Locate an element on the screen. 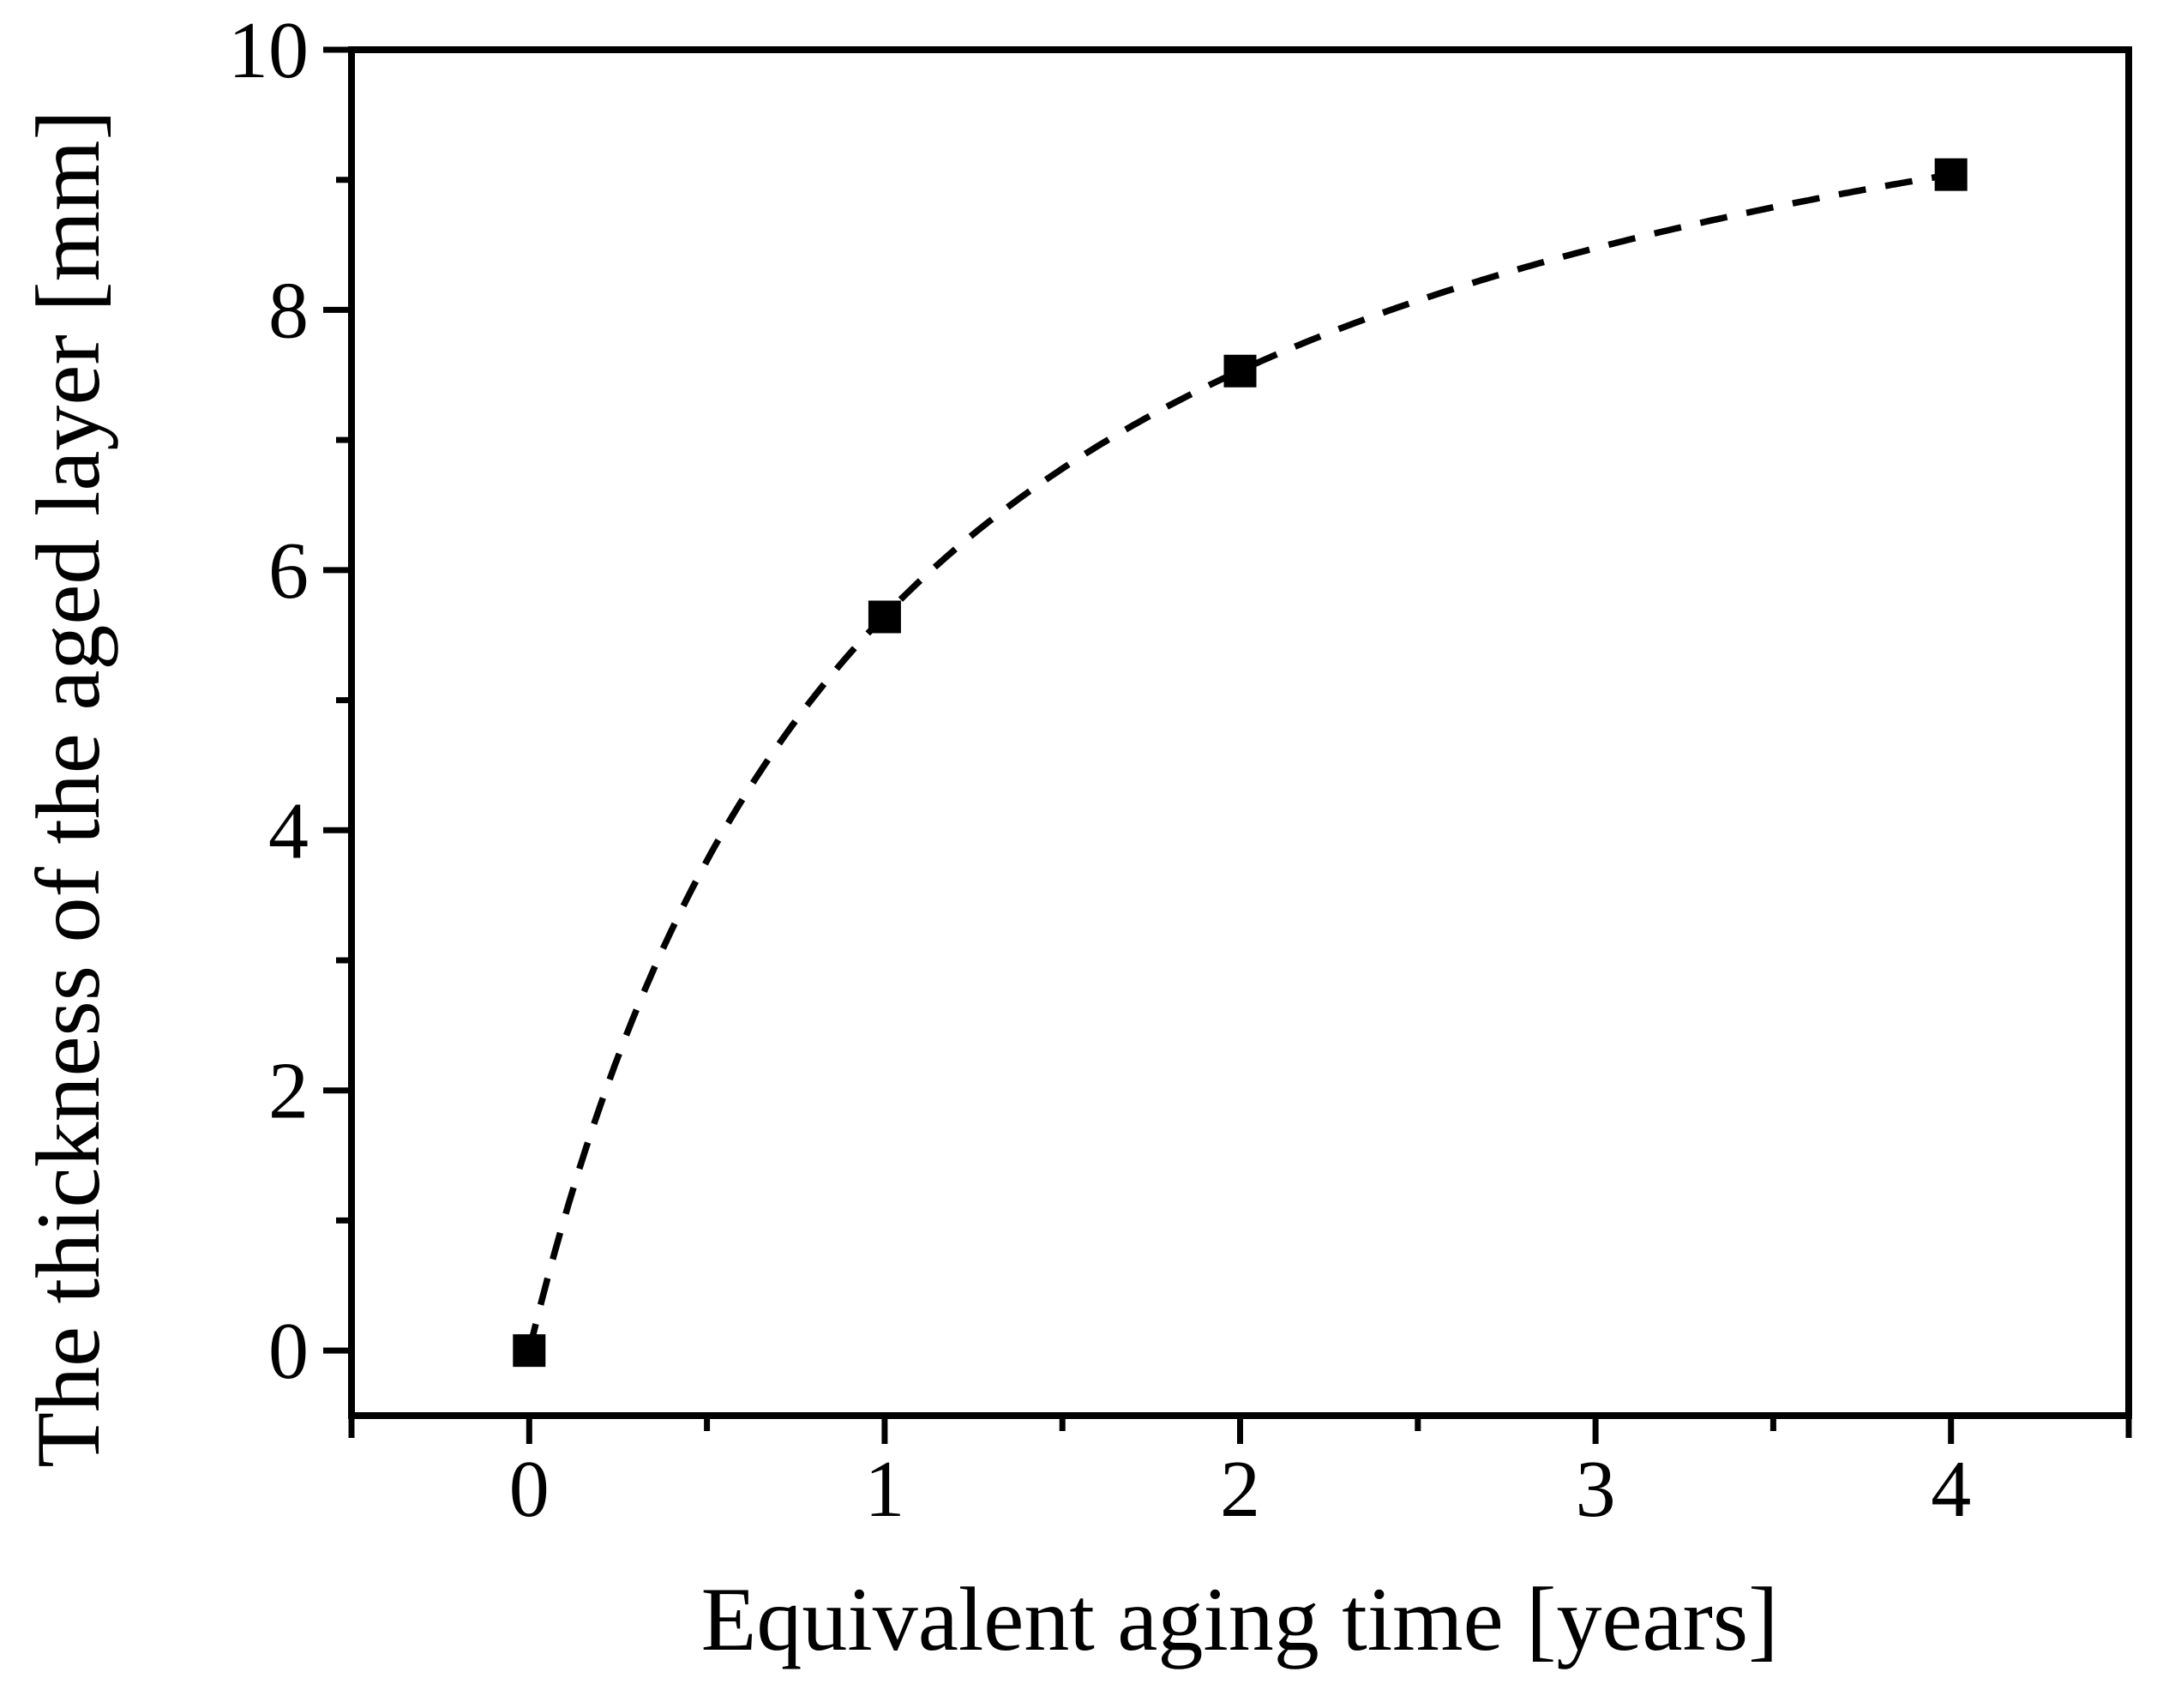  y-tick-label: 8 is located at coordinates (288, 310).